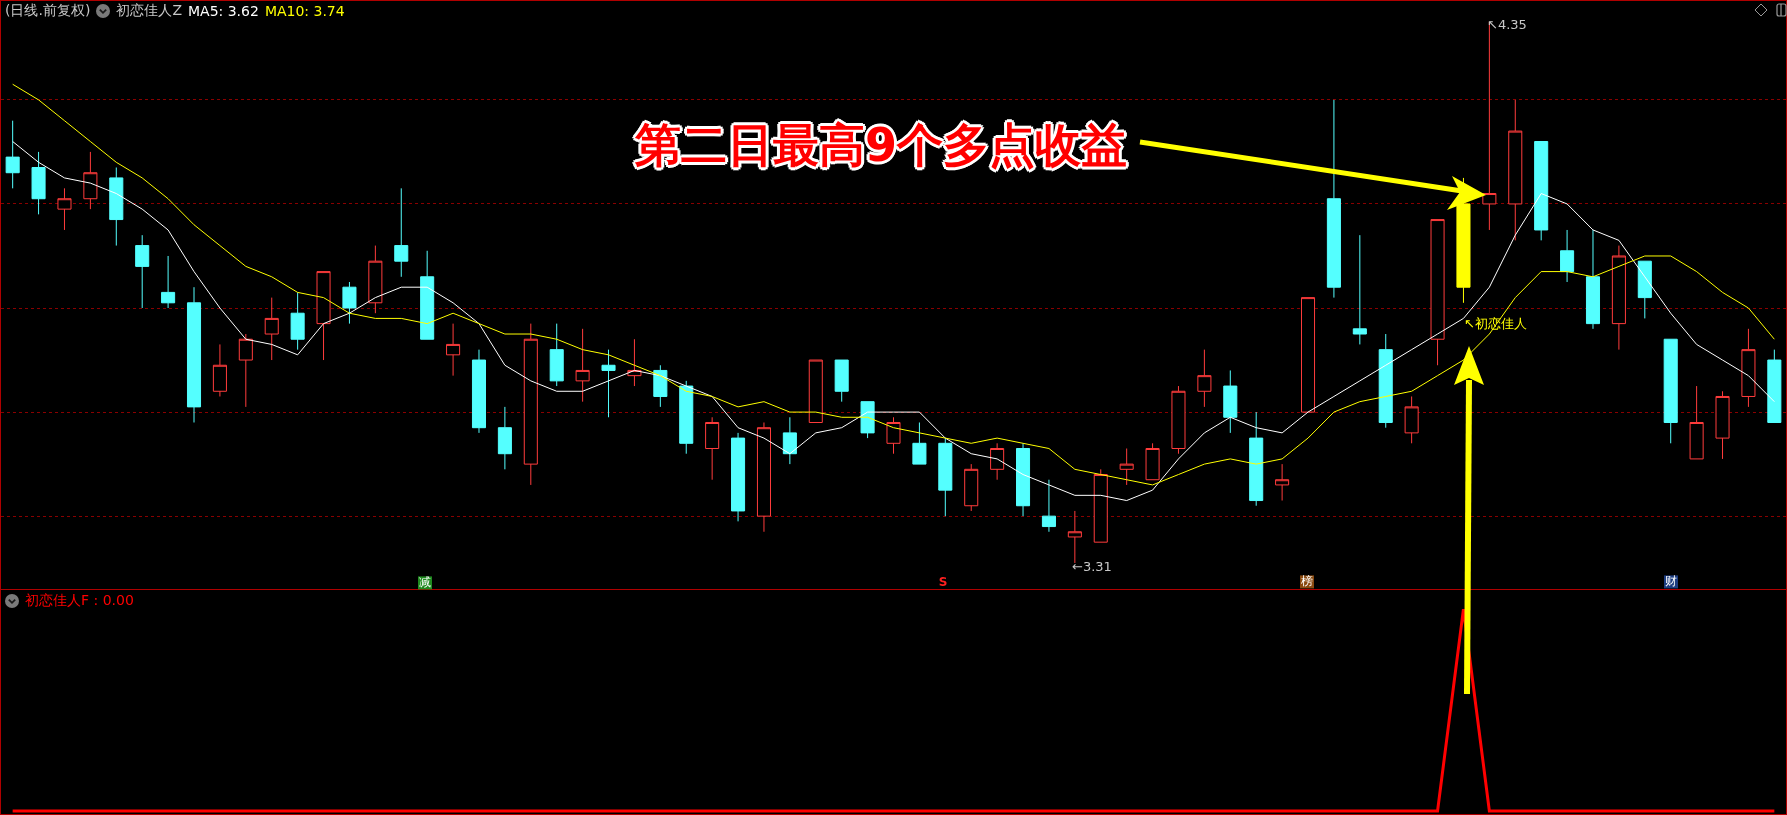 This screenshot has width=1787, height=815. I want to click on annotation: 榜, so click(1307, 581).